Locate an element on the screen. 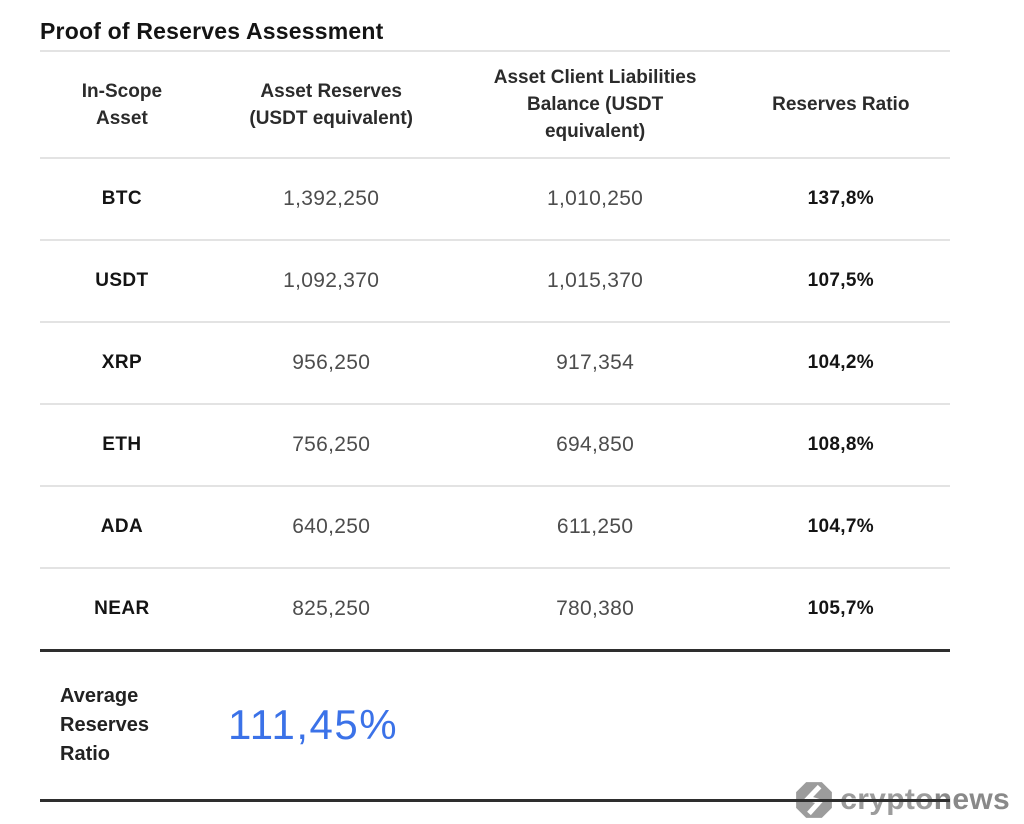 The image size is (1024, 824). asset-reserves: 1,392,250 is located at coordinates (331, 198).